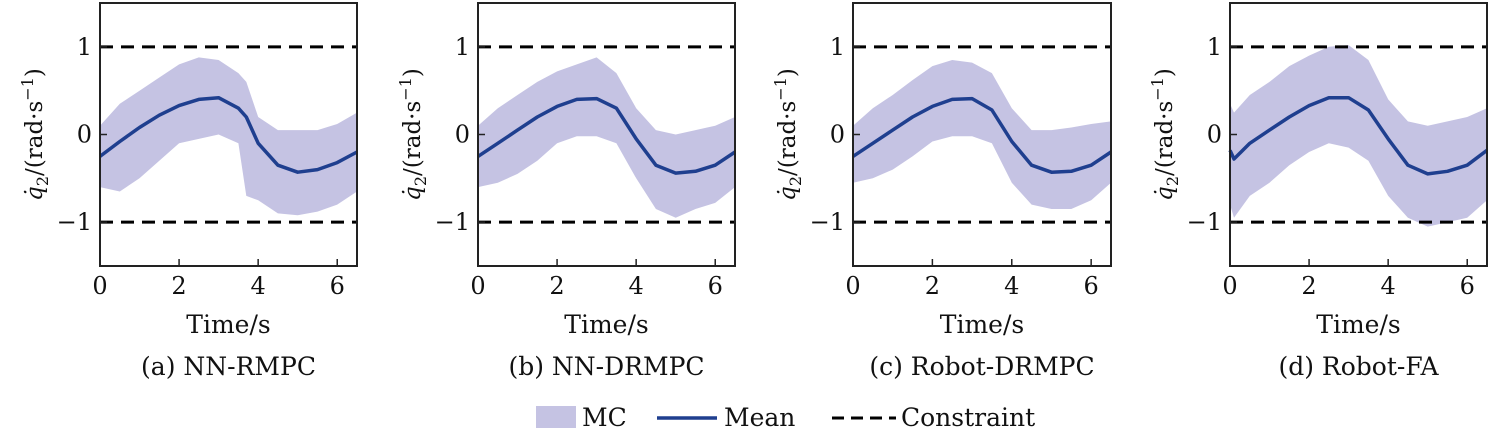  What do you see at coordinates (981, 366) in the screenshot?
I see `subplot-caption: (c) Robot-DRMPC` at bounding box center [981, 366].